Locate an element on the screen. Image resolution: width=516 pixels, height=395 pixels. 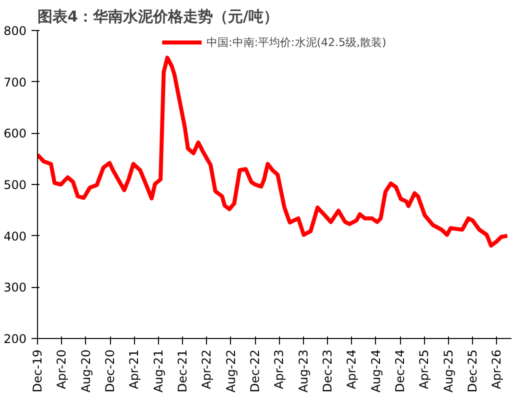
y-tick-label: 800 is located at coordinates (15, 31).